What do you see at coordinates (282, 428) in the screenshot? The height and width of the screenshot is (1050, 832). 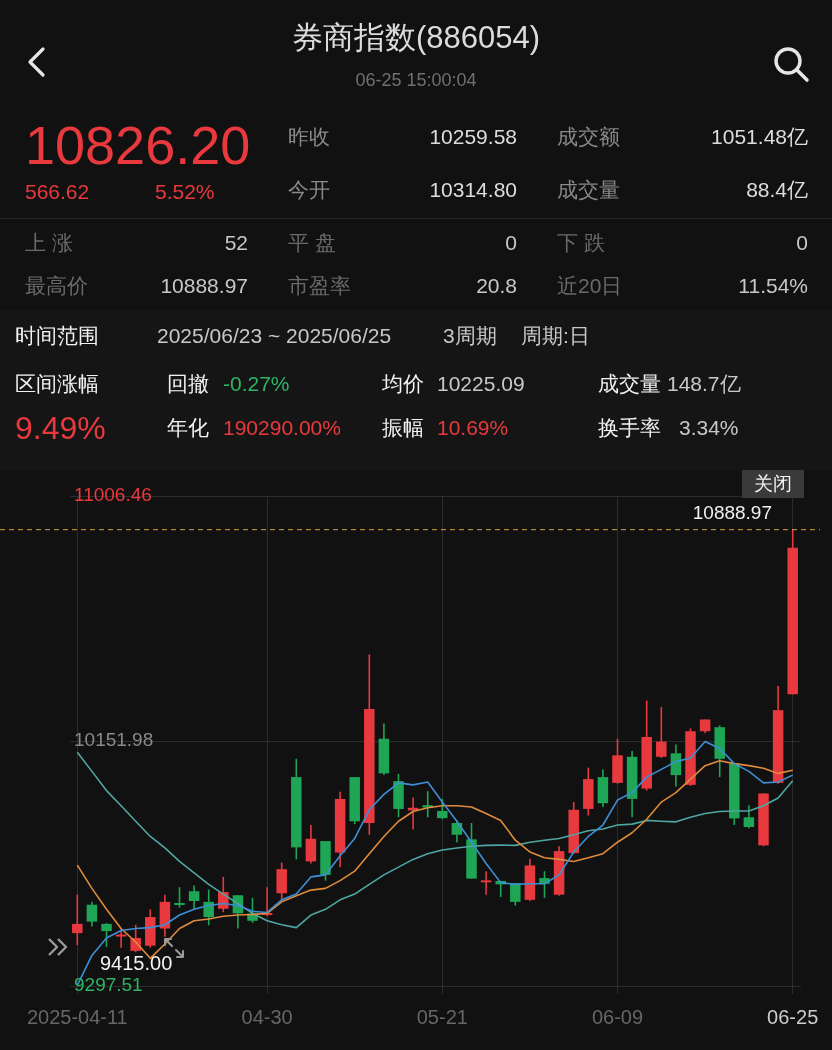 I see `text: 190290.00%` at bounding box center [282, 428].